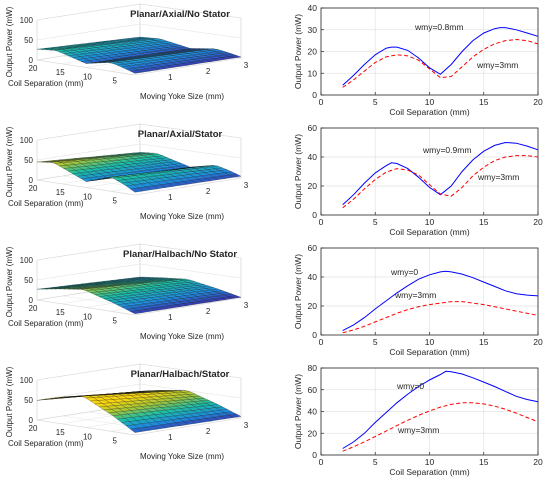 This screenshot has height=482, width=550. Describe the element at coordinates (404, 272) in the screenshot. I see `series-label: wmy=0` at that location.